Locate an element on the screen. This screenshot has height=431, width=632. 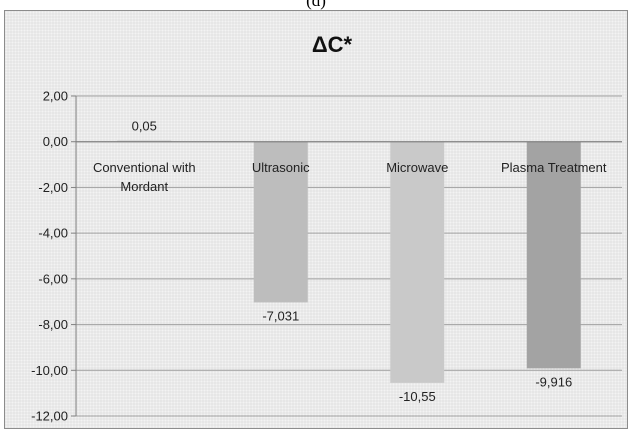
category-label: Plasma Treatment is located at coordinates (554, 167).